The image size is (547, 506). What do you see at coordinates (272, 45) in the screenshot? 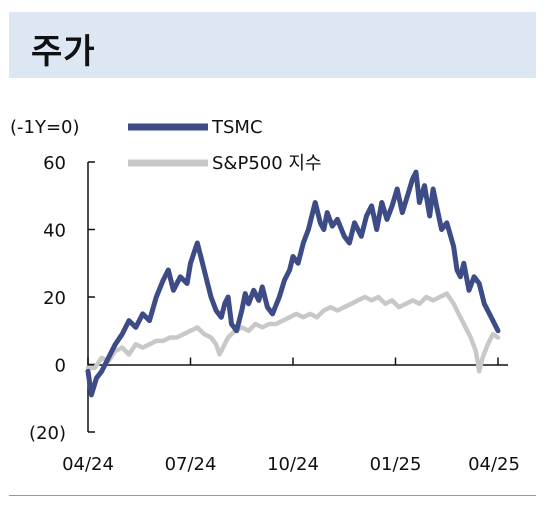
I see `header-bar: 주가` at bounding box center [272, 45].